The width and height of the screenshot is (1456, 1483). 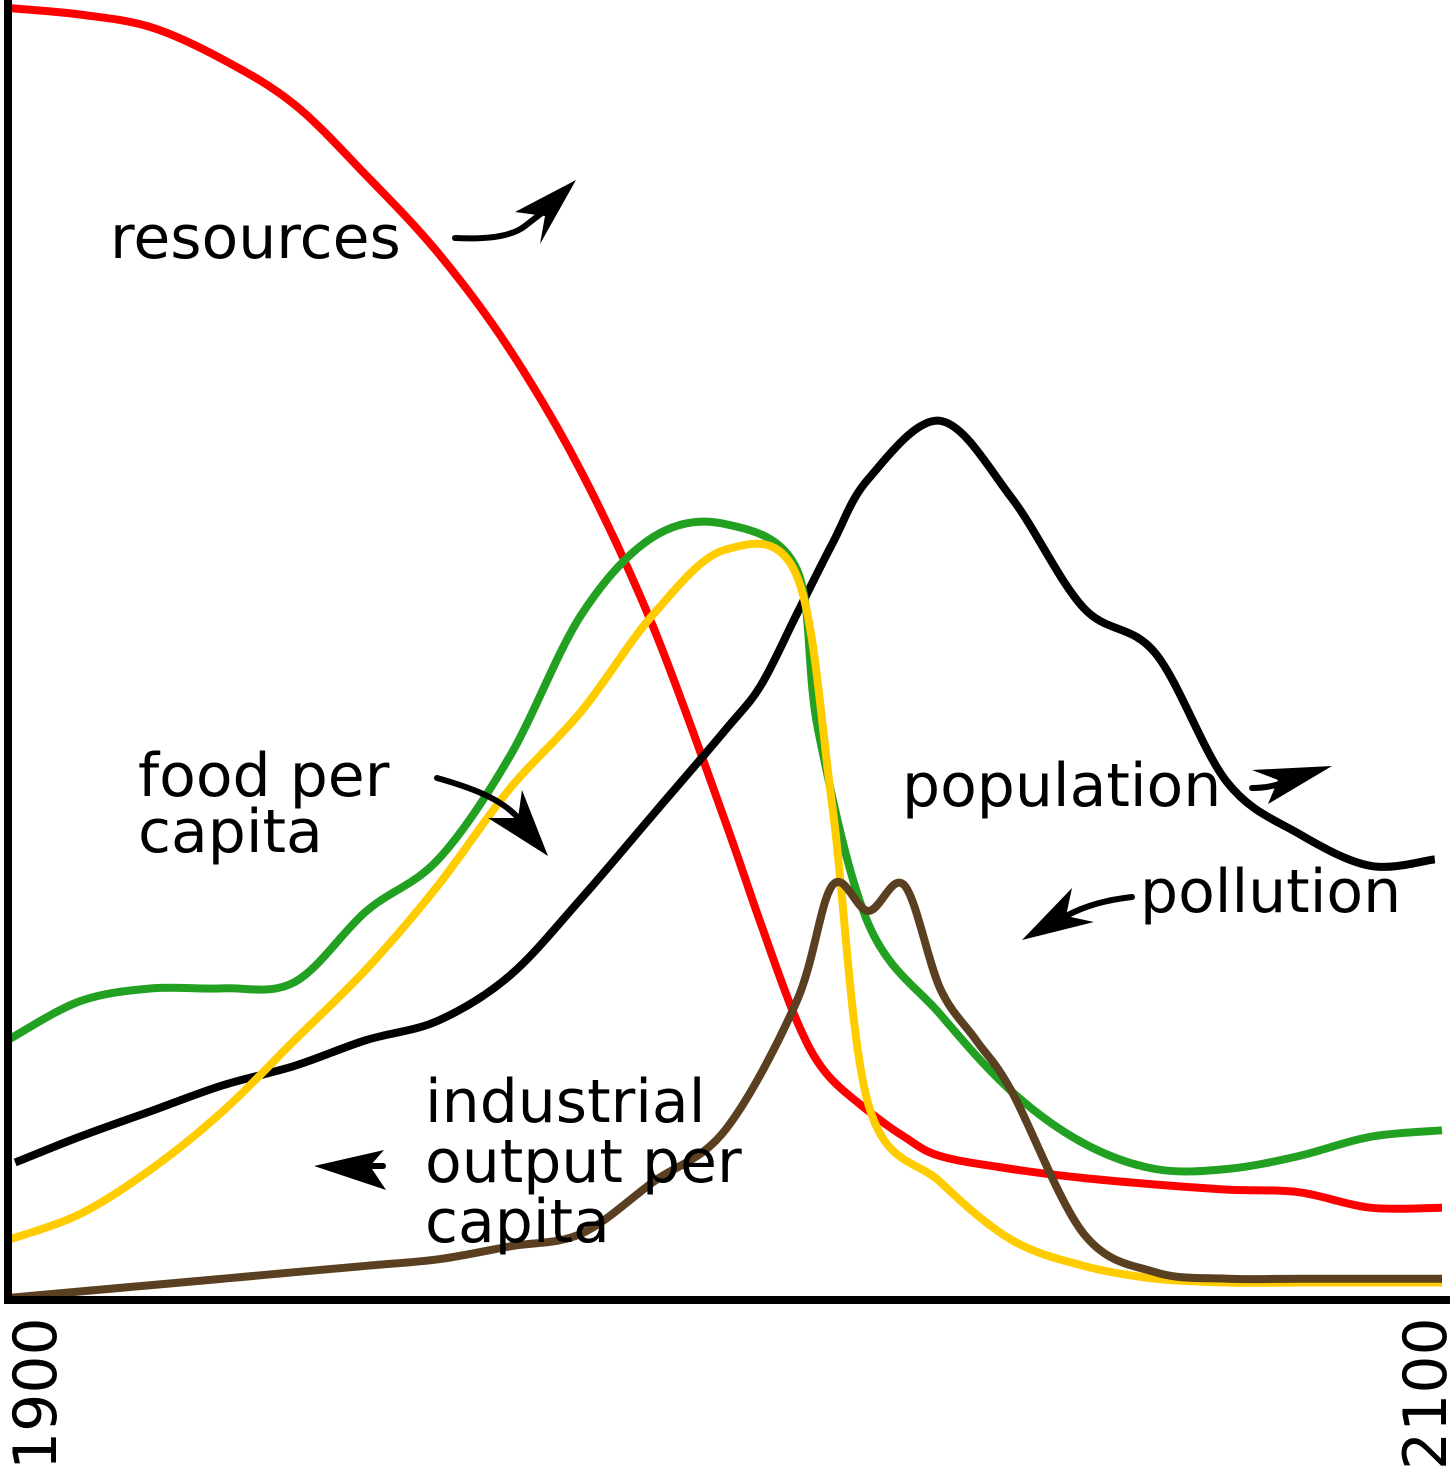 What do you see at coordinates (1061, 786) in the screenshot?
I see `annotation-population: population` at bounding box center [1061, 786].